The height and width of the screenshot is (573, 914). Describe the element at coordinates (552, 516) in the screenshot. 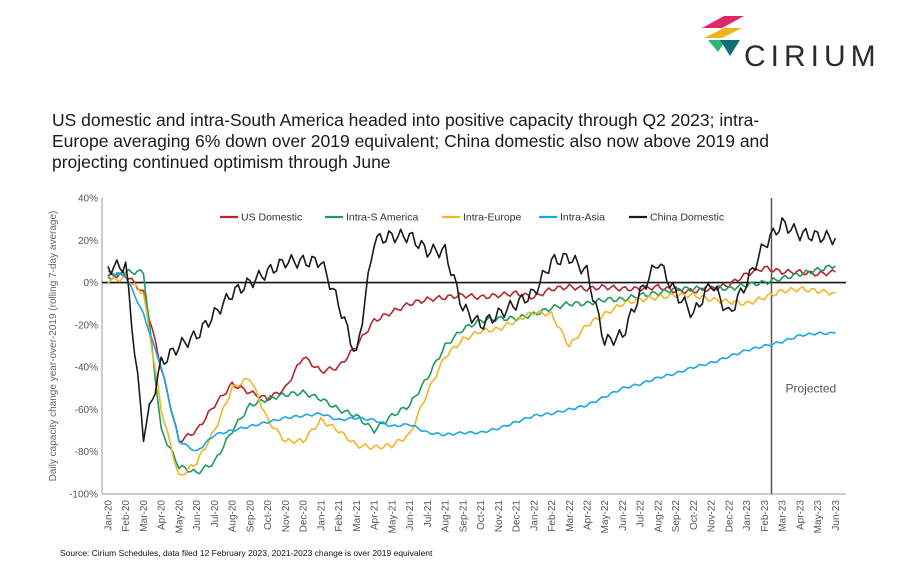

I see `x-tick-label: Feb-22` at that location.